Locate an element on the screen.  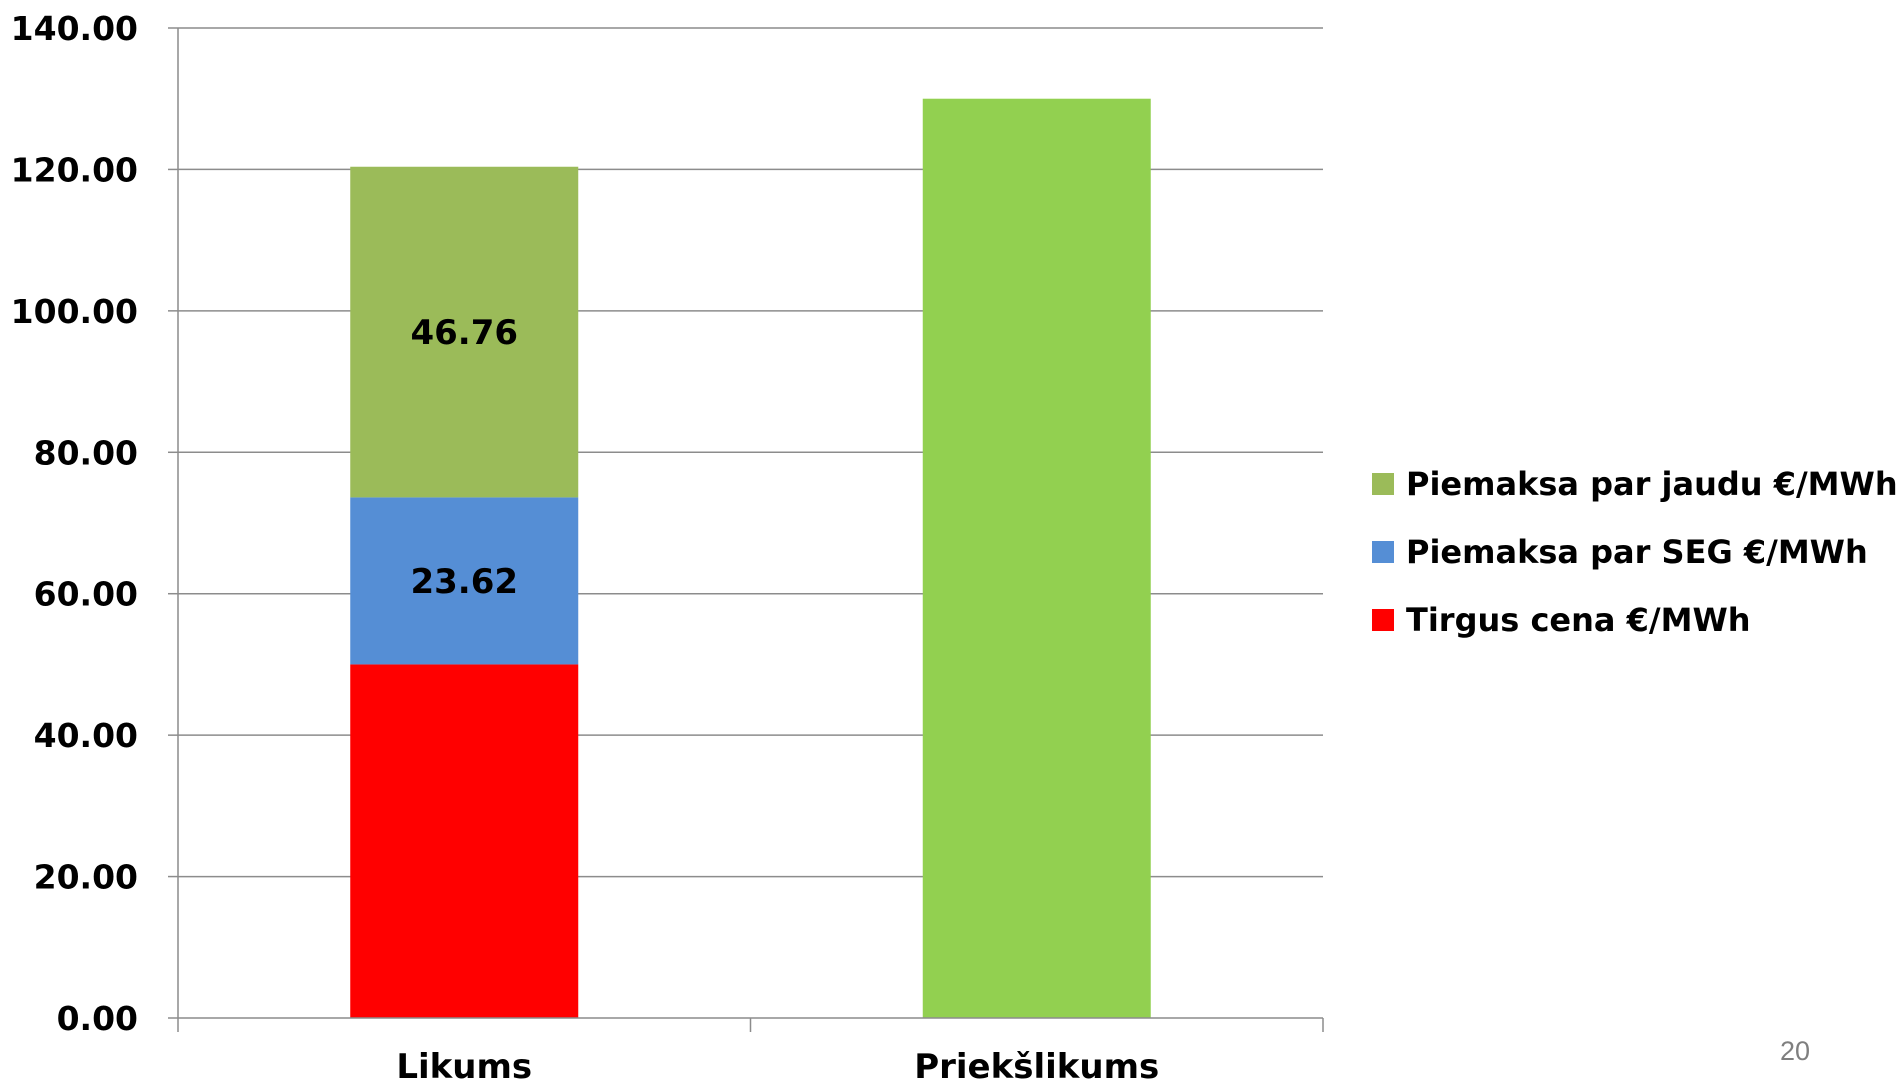
y-tick-label: 20.00 is located at coordinates (86, 877).